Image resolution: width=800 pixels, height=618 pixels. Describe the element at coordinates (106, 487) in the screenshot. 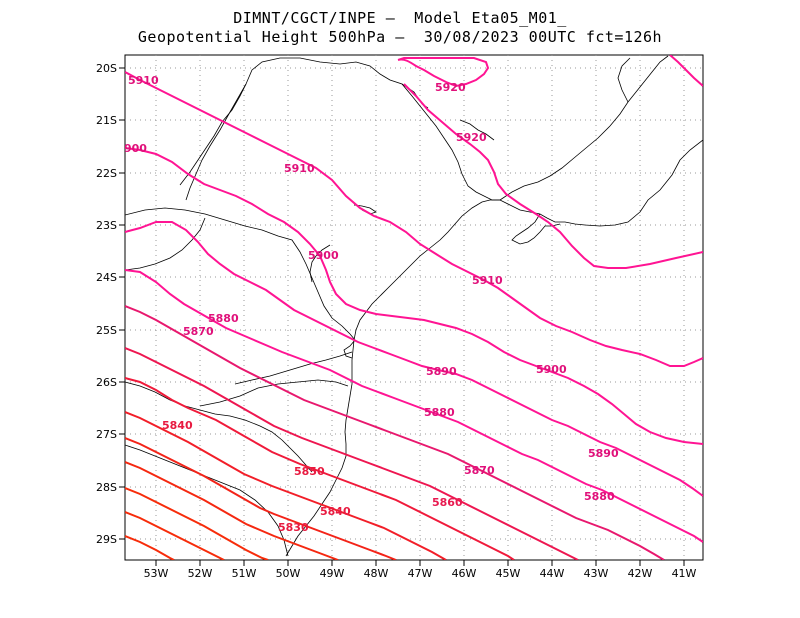

I see `ytick-label: 28S` at that location.